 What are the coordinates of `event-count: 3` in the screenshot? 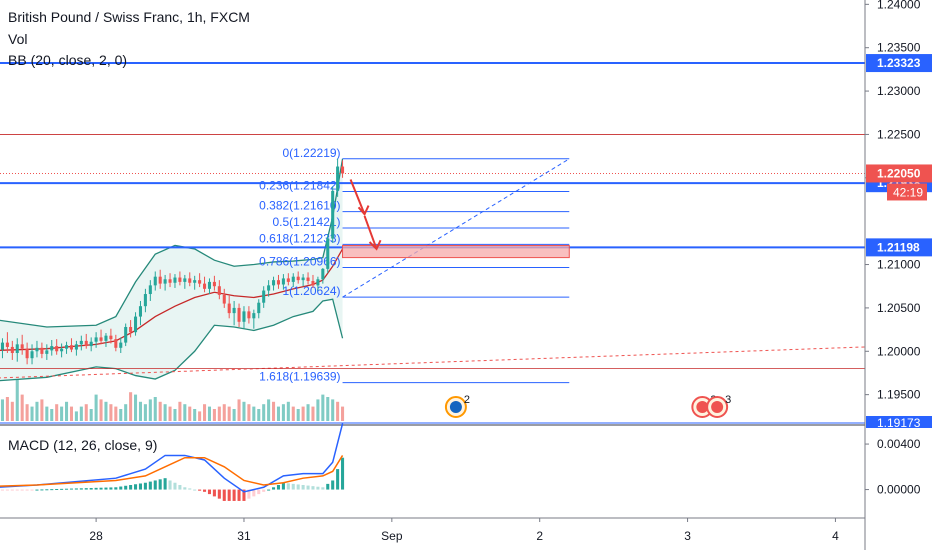 It's located at (728, 400).